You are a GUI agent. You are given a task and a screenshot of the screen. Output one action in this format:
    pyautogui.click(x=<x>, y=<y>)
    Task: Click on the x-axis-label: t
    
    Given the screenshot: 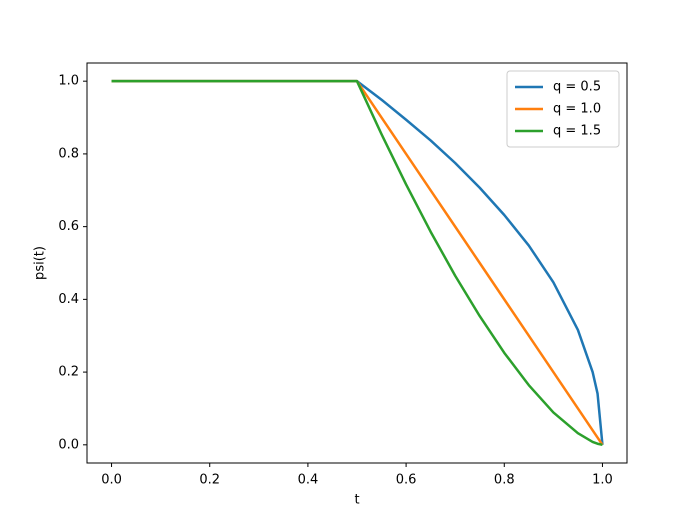 What is the action you would take?
    pyautogui.click(x=356, y=500)
    